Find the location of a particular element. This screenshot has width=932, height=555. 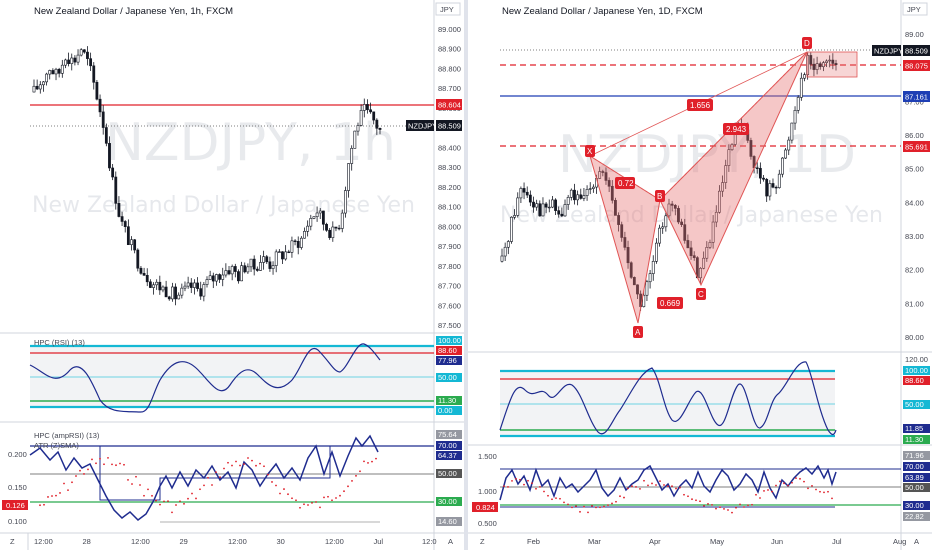

left-price-tick: 88.000 is located at coordinates (449, 226).